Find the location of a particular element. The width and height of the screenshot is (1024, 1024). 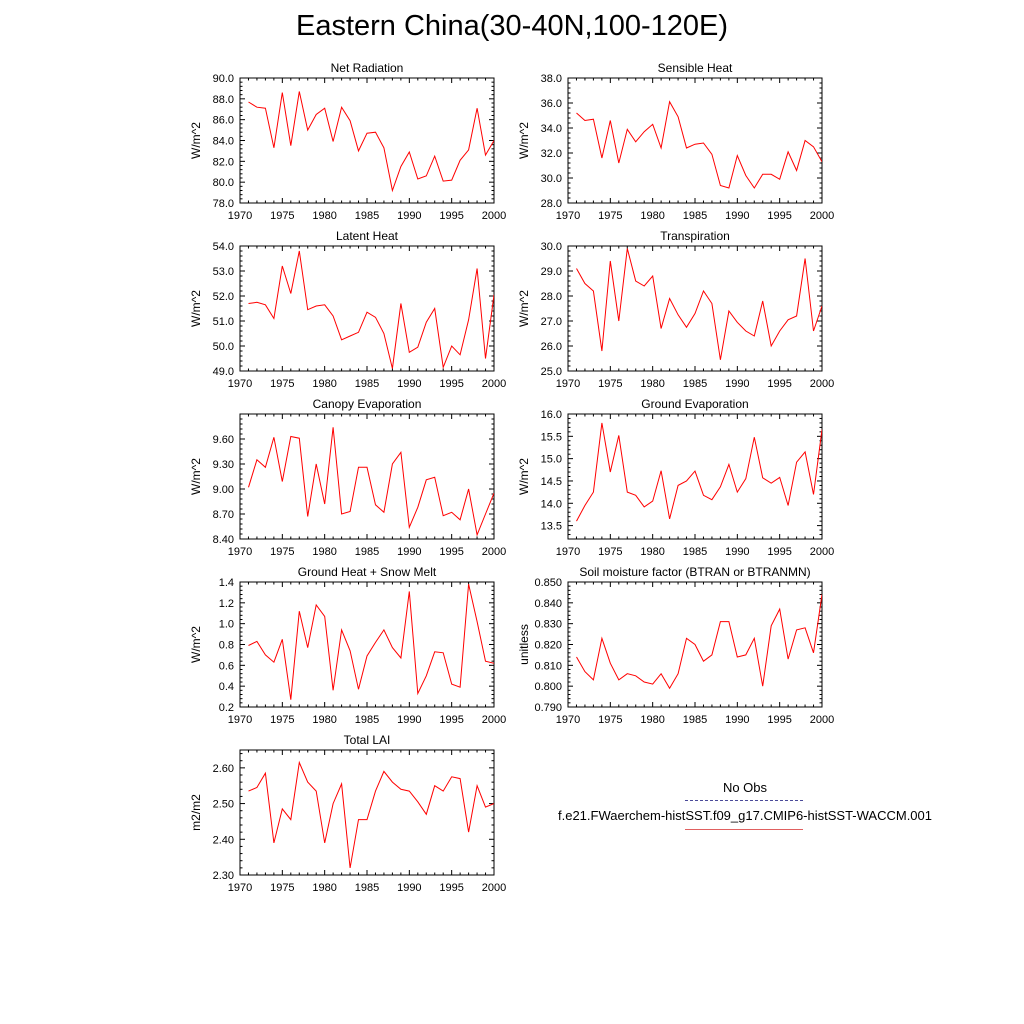

y-tick-label: 86.0 is located at coordinates (223, 121).